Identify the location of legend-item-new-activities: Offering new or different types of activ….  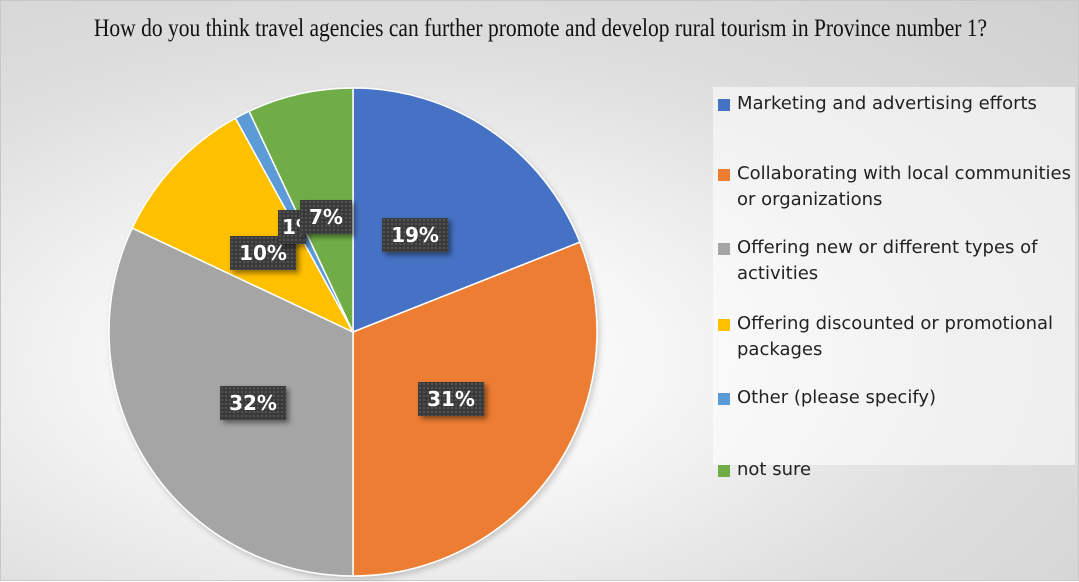
(895, 261).